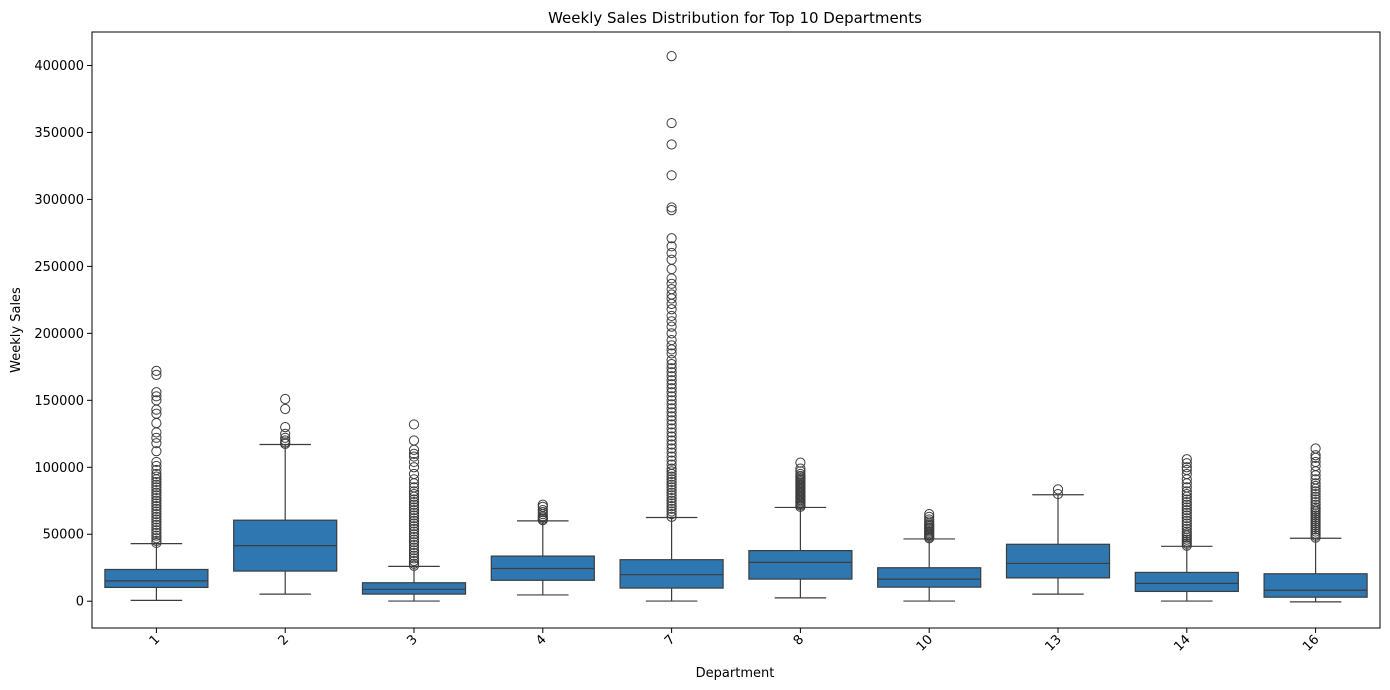  I want to click on y-tick-label: 200000, so click(59, 334).